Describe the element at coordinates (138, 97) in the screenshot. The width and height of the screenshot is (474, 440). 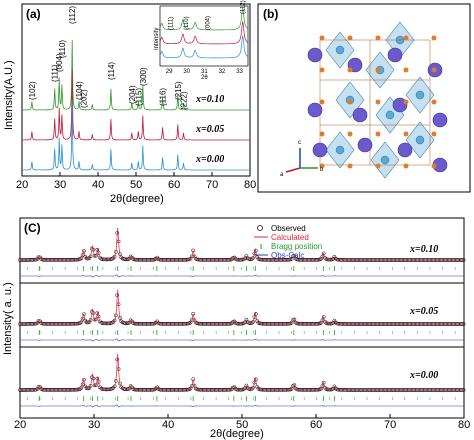
I see `peak-label: (115)` at that location.